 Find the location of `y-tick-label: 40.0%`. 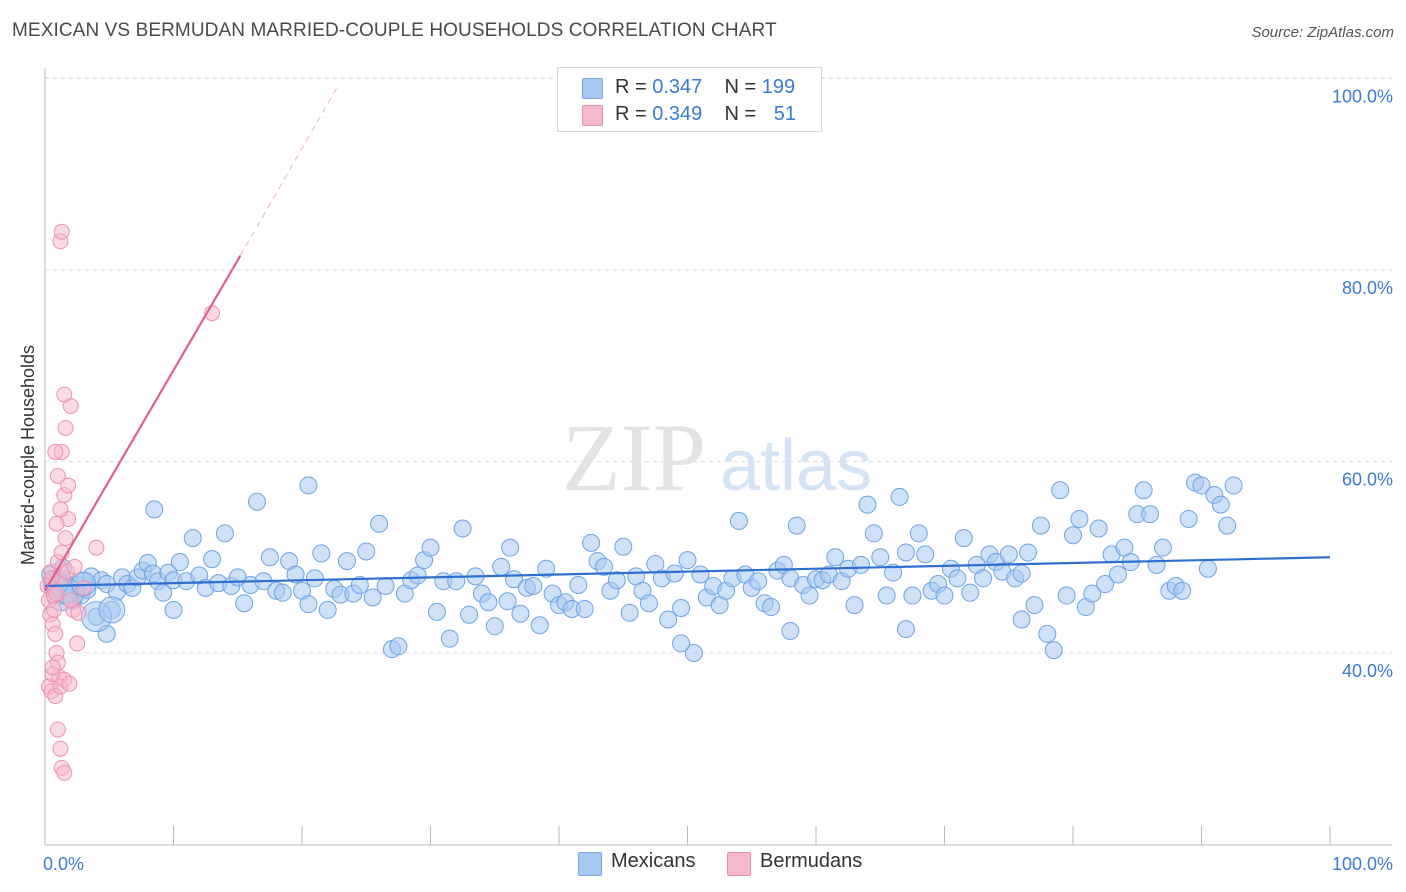

y-tick-label: 40.0% is located at coordinates (1367, 671).